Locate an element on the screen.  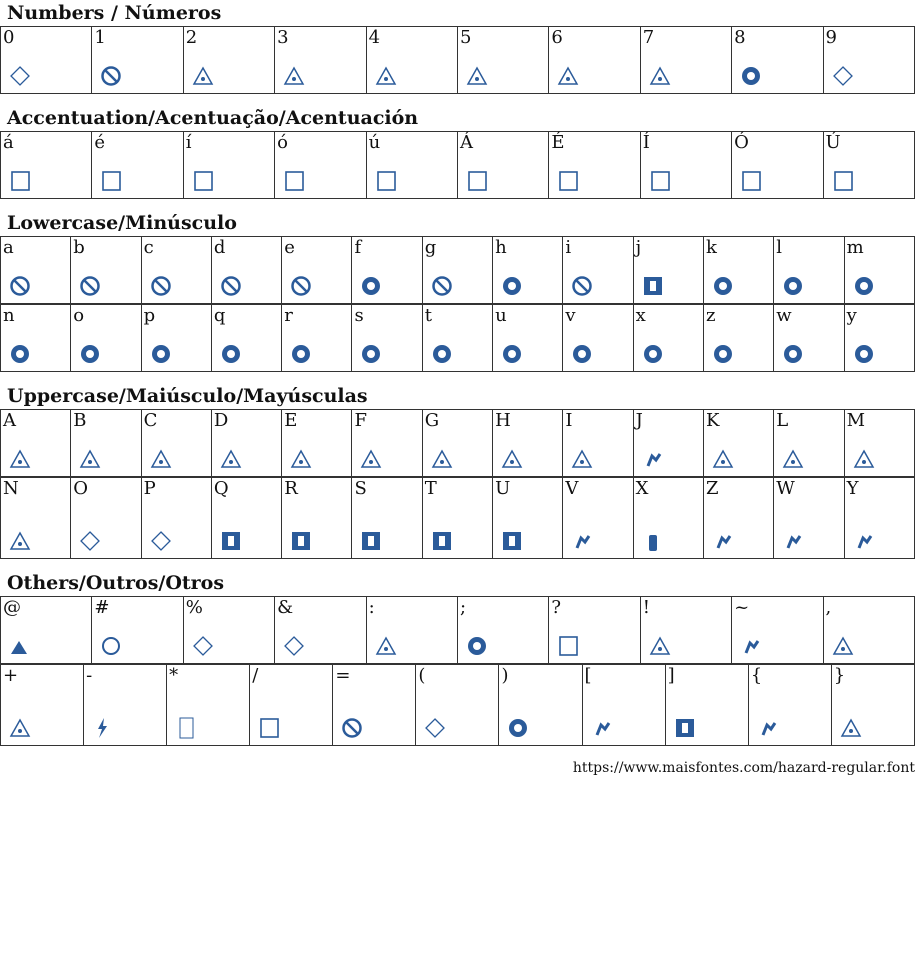
glyph-cell: D is located at coordinates (246, 443).